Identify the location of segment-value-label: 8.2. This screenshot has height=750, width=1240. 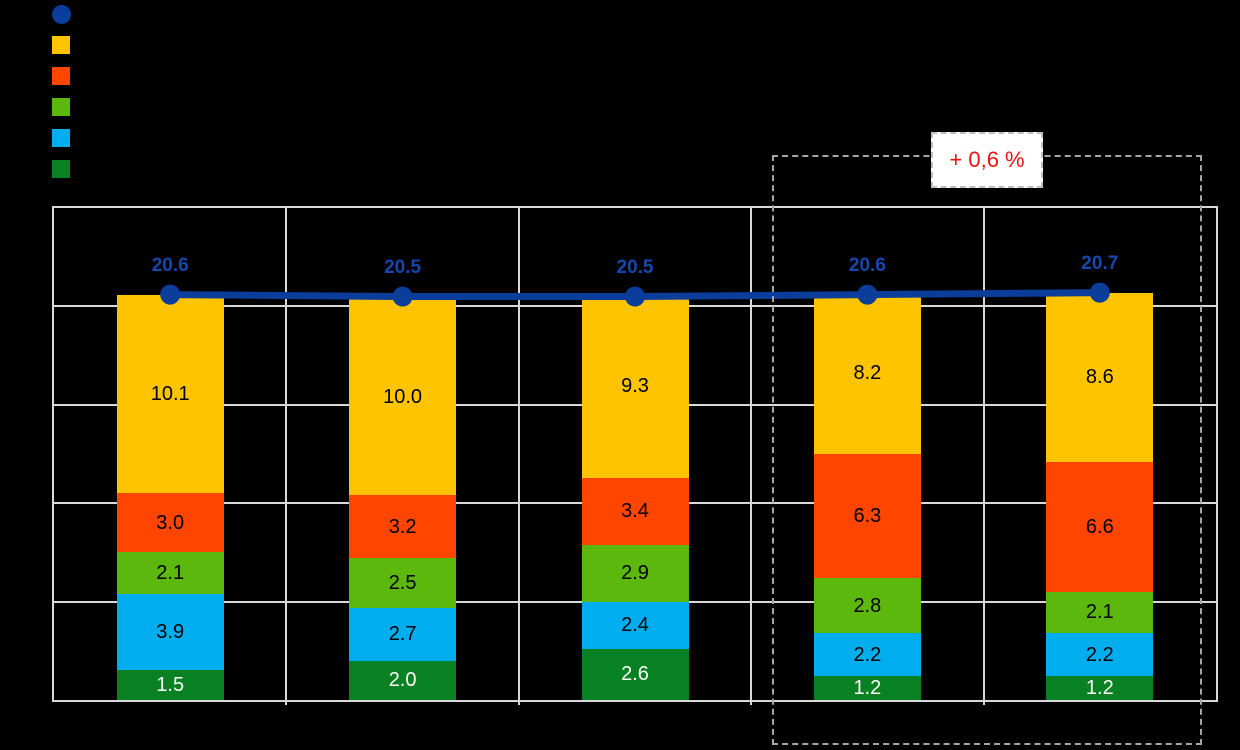
(867, 373).